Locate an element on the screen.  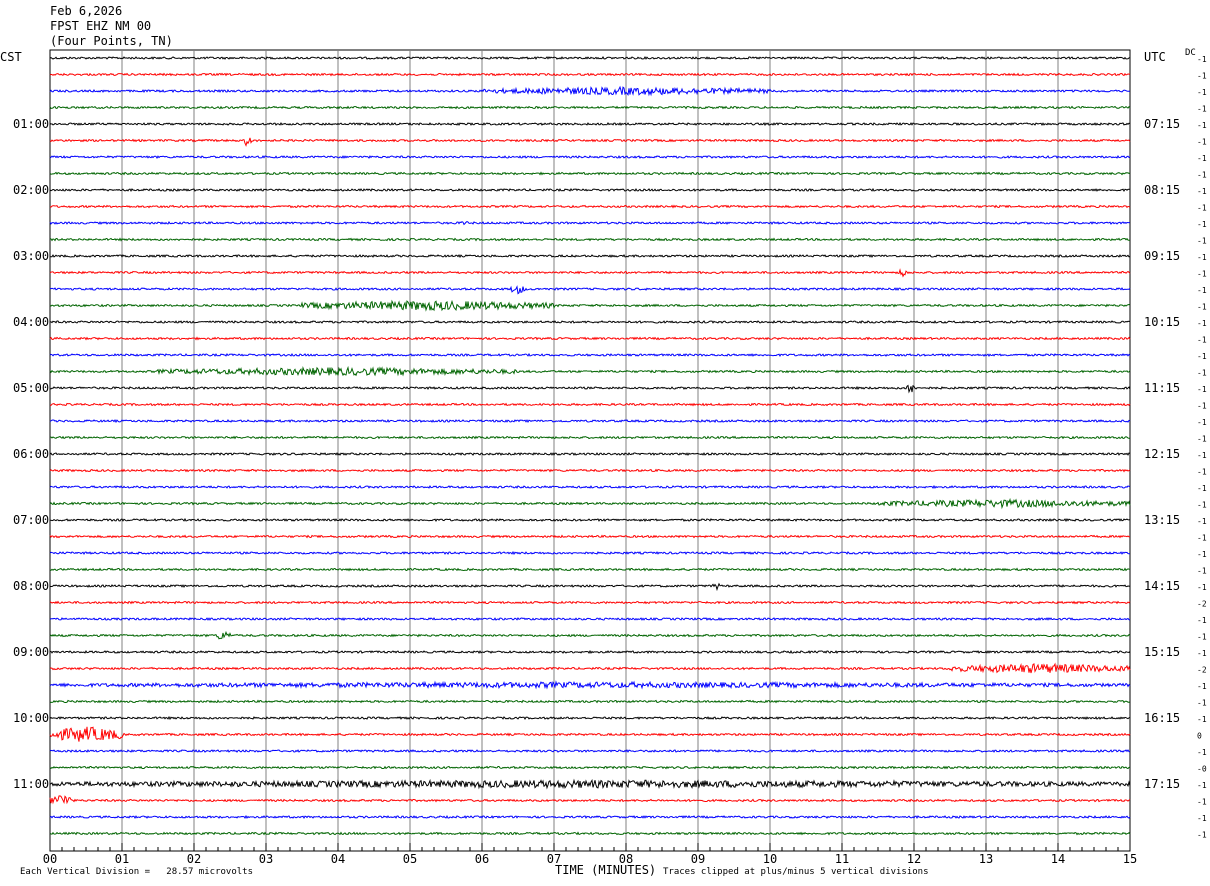
dc-offset-45: -1 is located at coordinates (1202, 785).